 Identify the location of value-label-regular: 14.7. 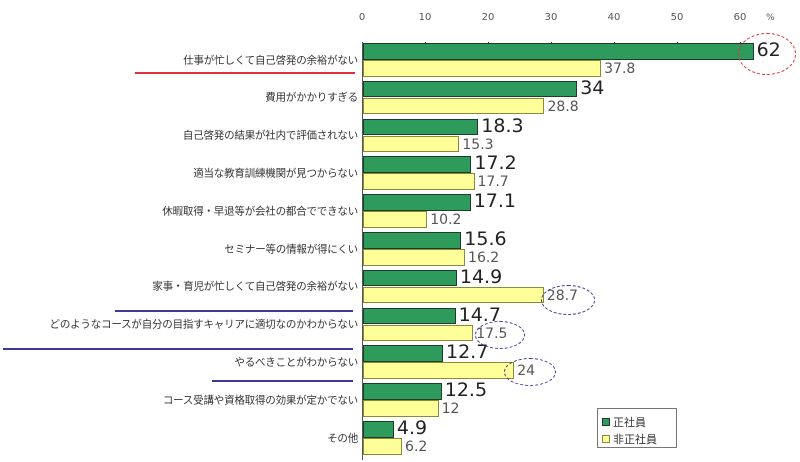
(479, 314).